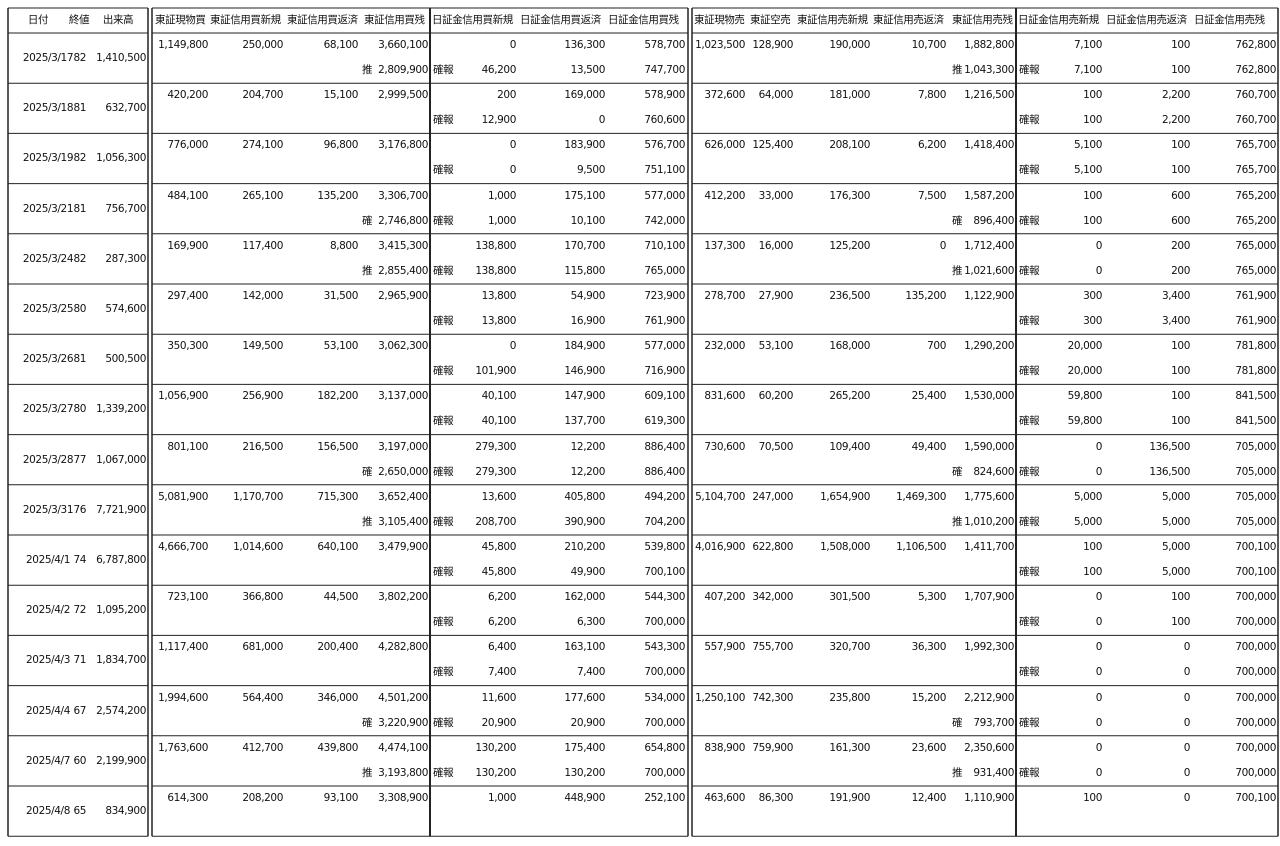  Describe the element at coordinates (1085, 371) in the screenshot. I see `value: 20,000` at that location.